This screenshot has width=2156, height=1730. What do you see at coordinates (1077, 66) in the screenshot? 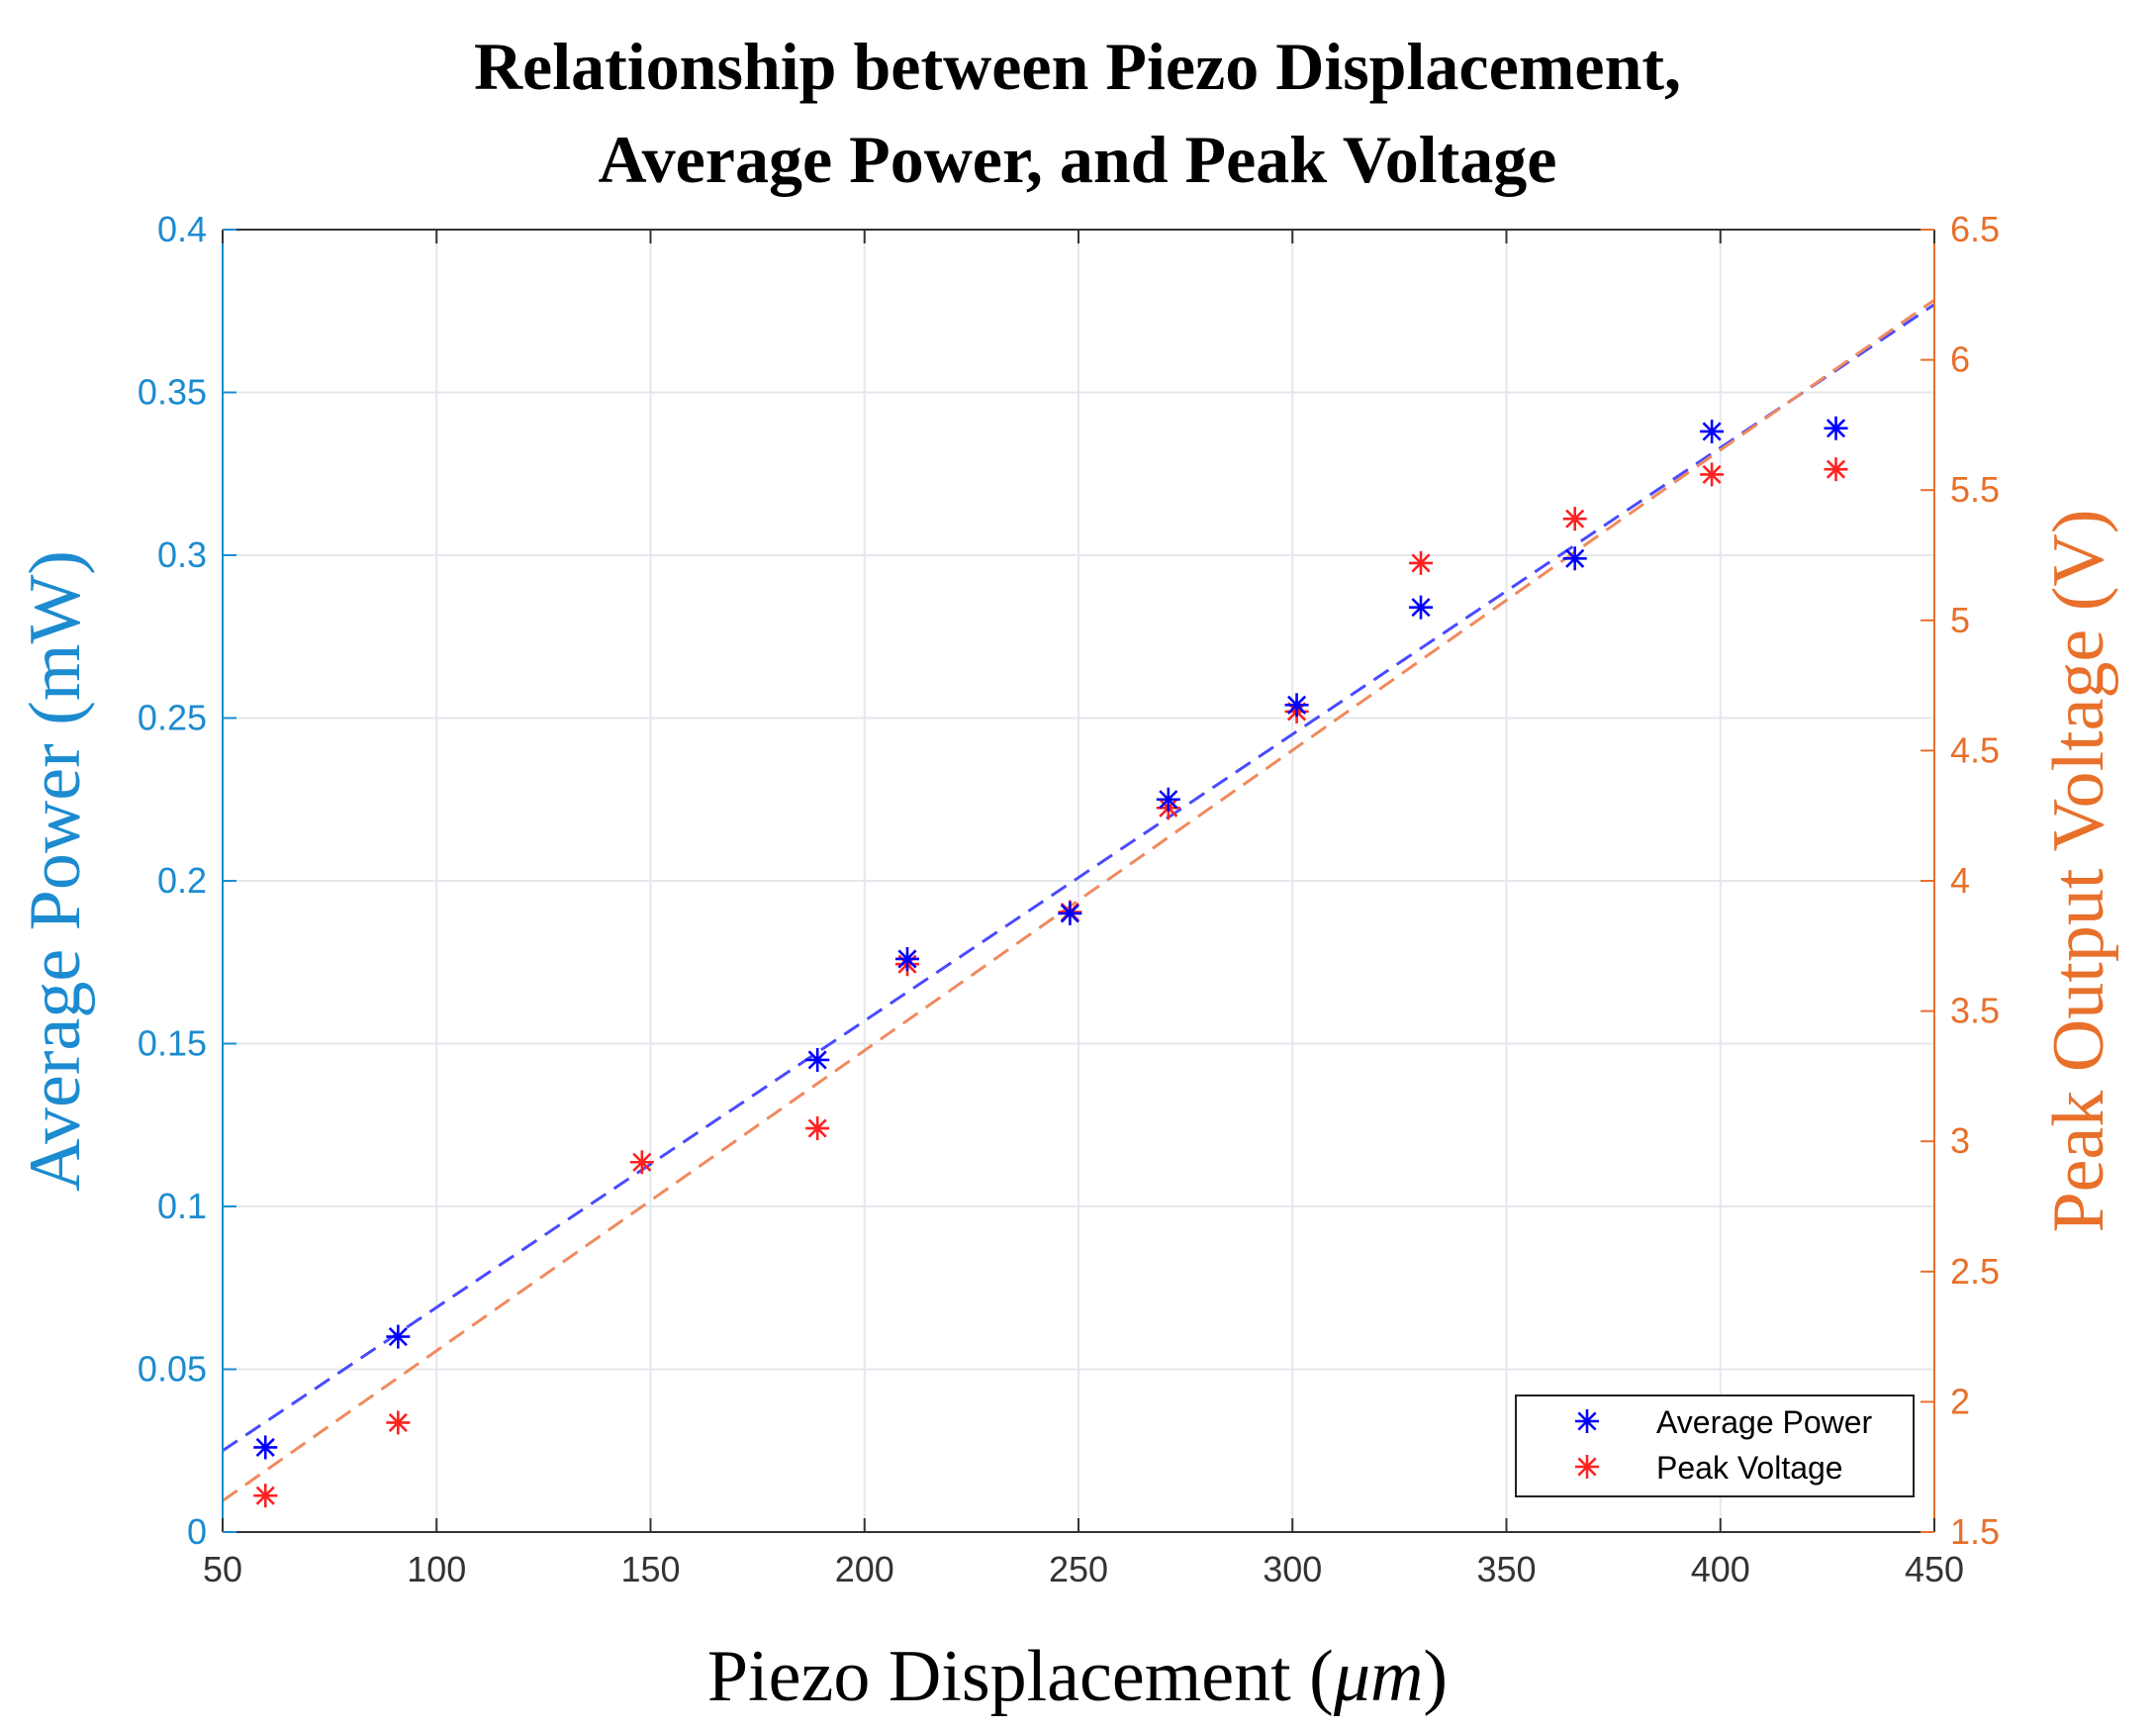
I see `chart-title-line-1: Relationship between Piezo Displacement,` at bounding box center [1077, 66].